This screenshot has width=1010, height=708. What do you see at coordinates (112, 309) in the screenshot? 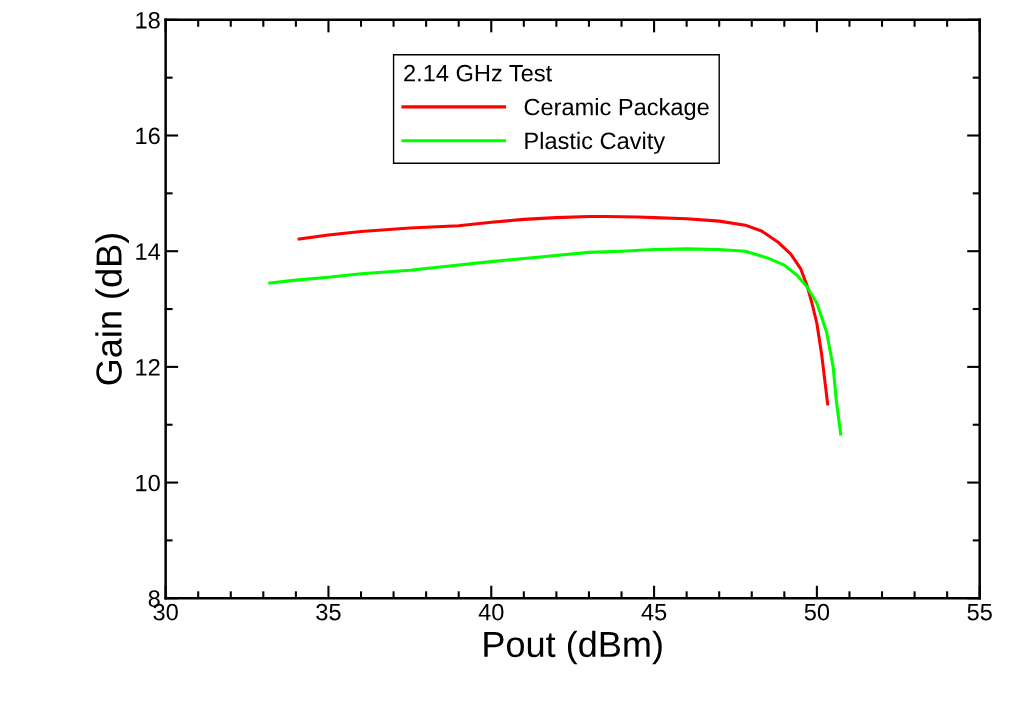
I see `y-axis-title: Gain (dB)` at bounding box center [112, 309].